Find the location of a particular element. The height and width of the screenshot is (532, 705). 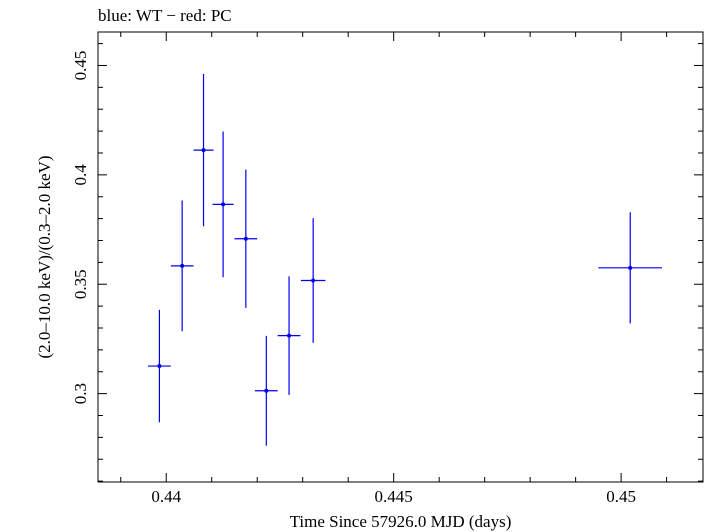

x-tick-label: 0.445 is located at coordinates (394, 496).